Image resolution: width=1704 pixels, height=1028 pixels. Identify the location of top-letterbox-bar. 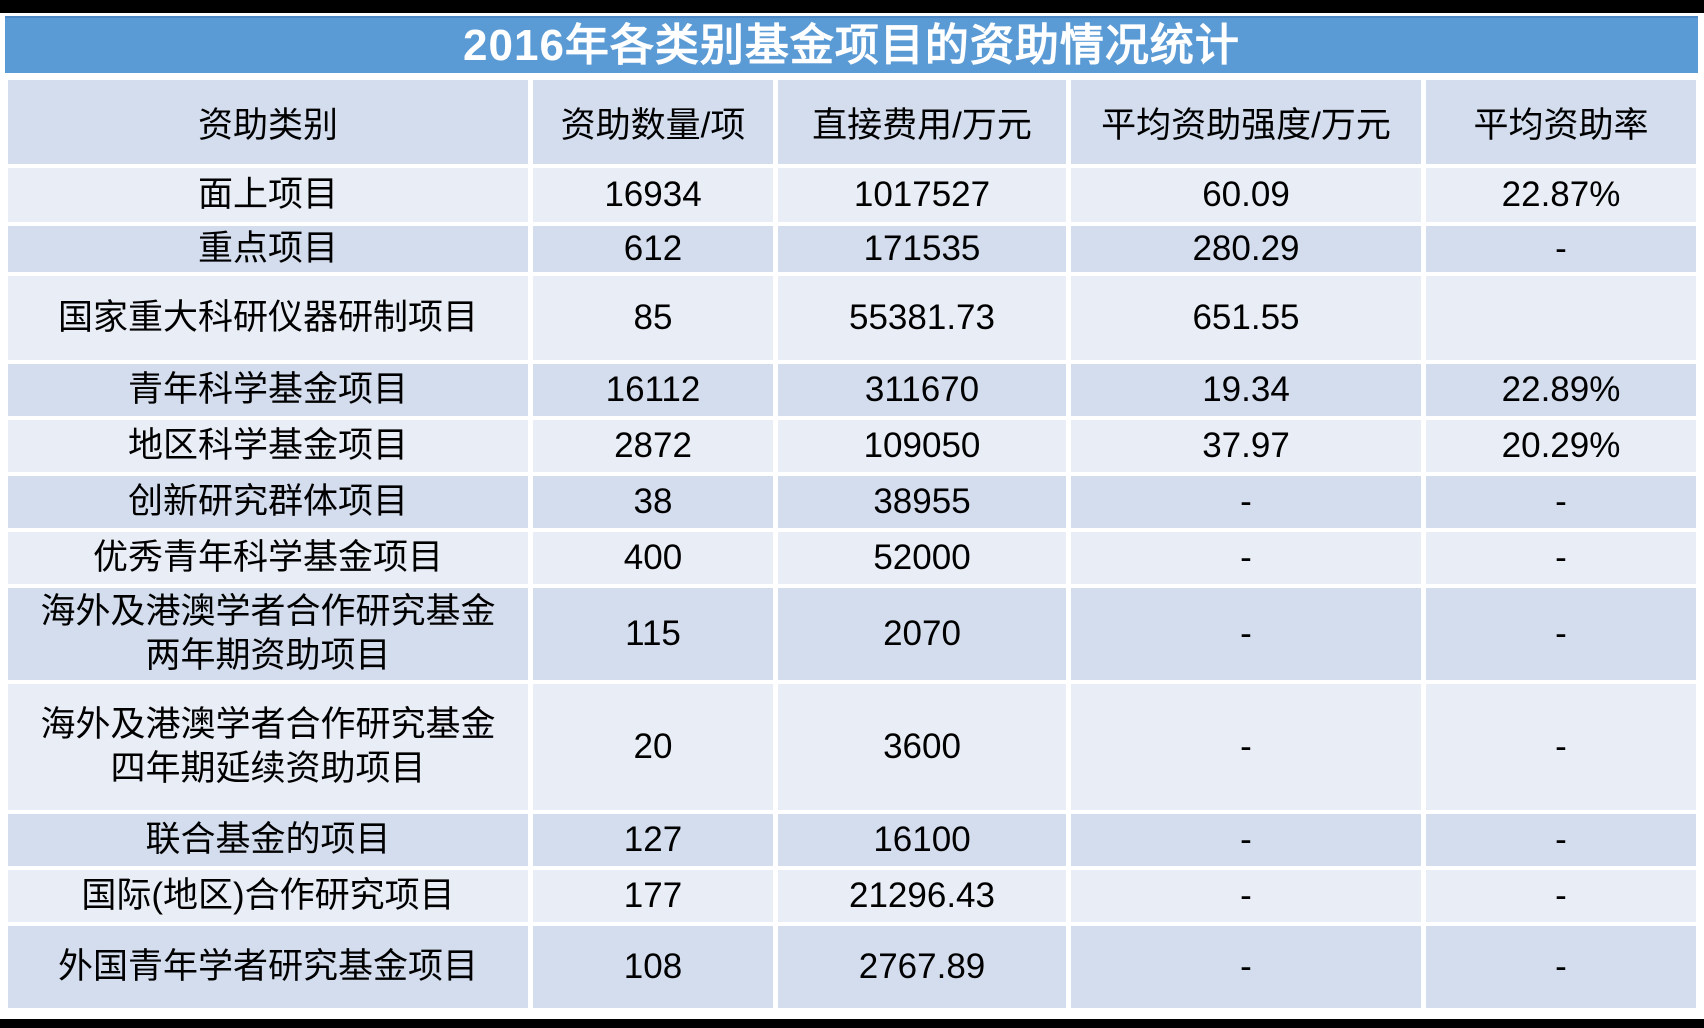
(852, 6).